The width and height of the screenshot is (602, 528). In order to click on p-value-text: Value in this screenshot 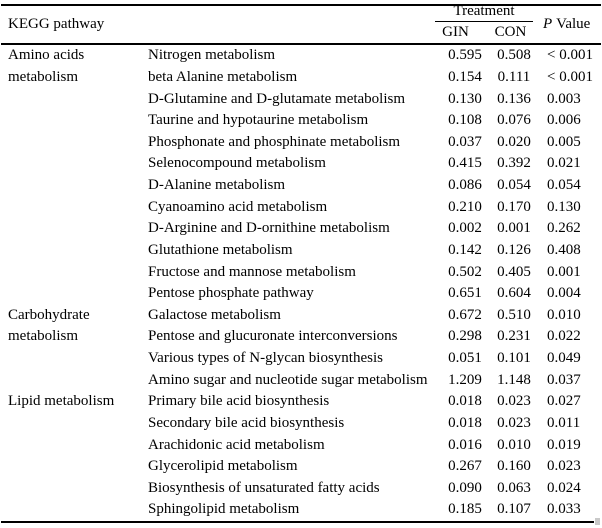, I will do `click(573, 24)`.